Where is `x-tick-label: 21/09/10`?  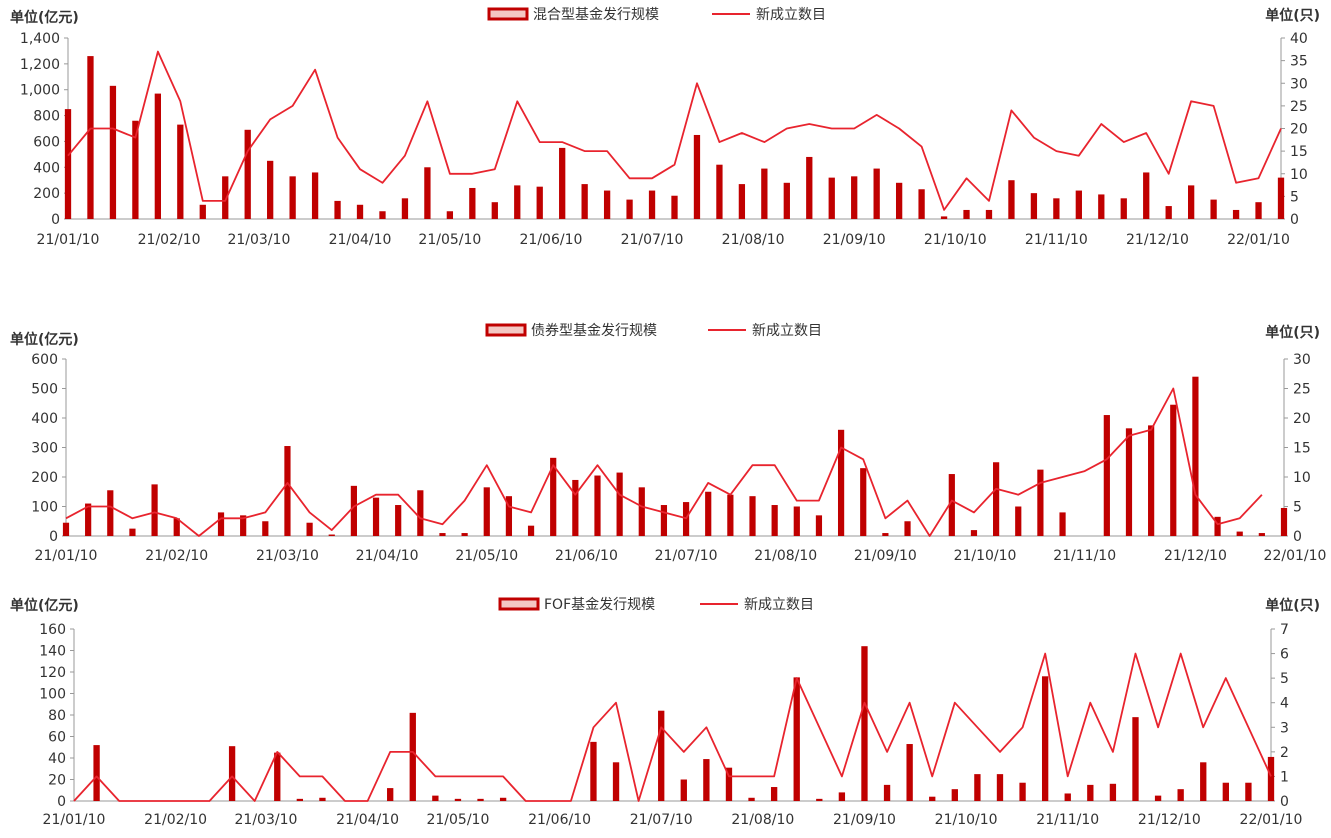 x-tick-label: 21/09/10 is located at coordinates (864, 820).